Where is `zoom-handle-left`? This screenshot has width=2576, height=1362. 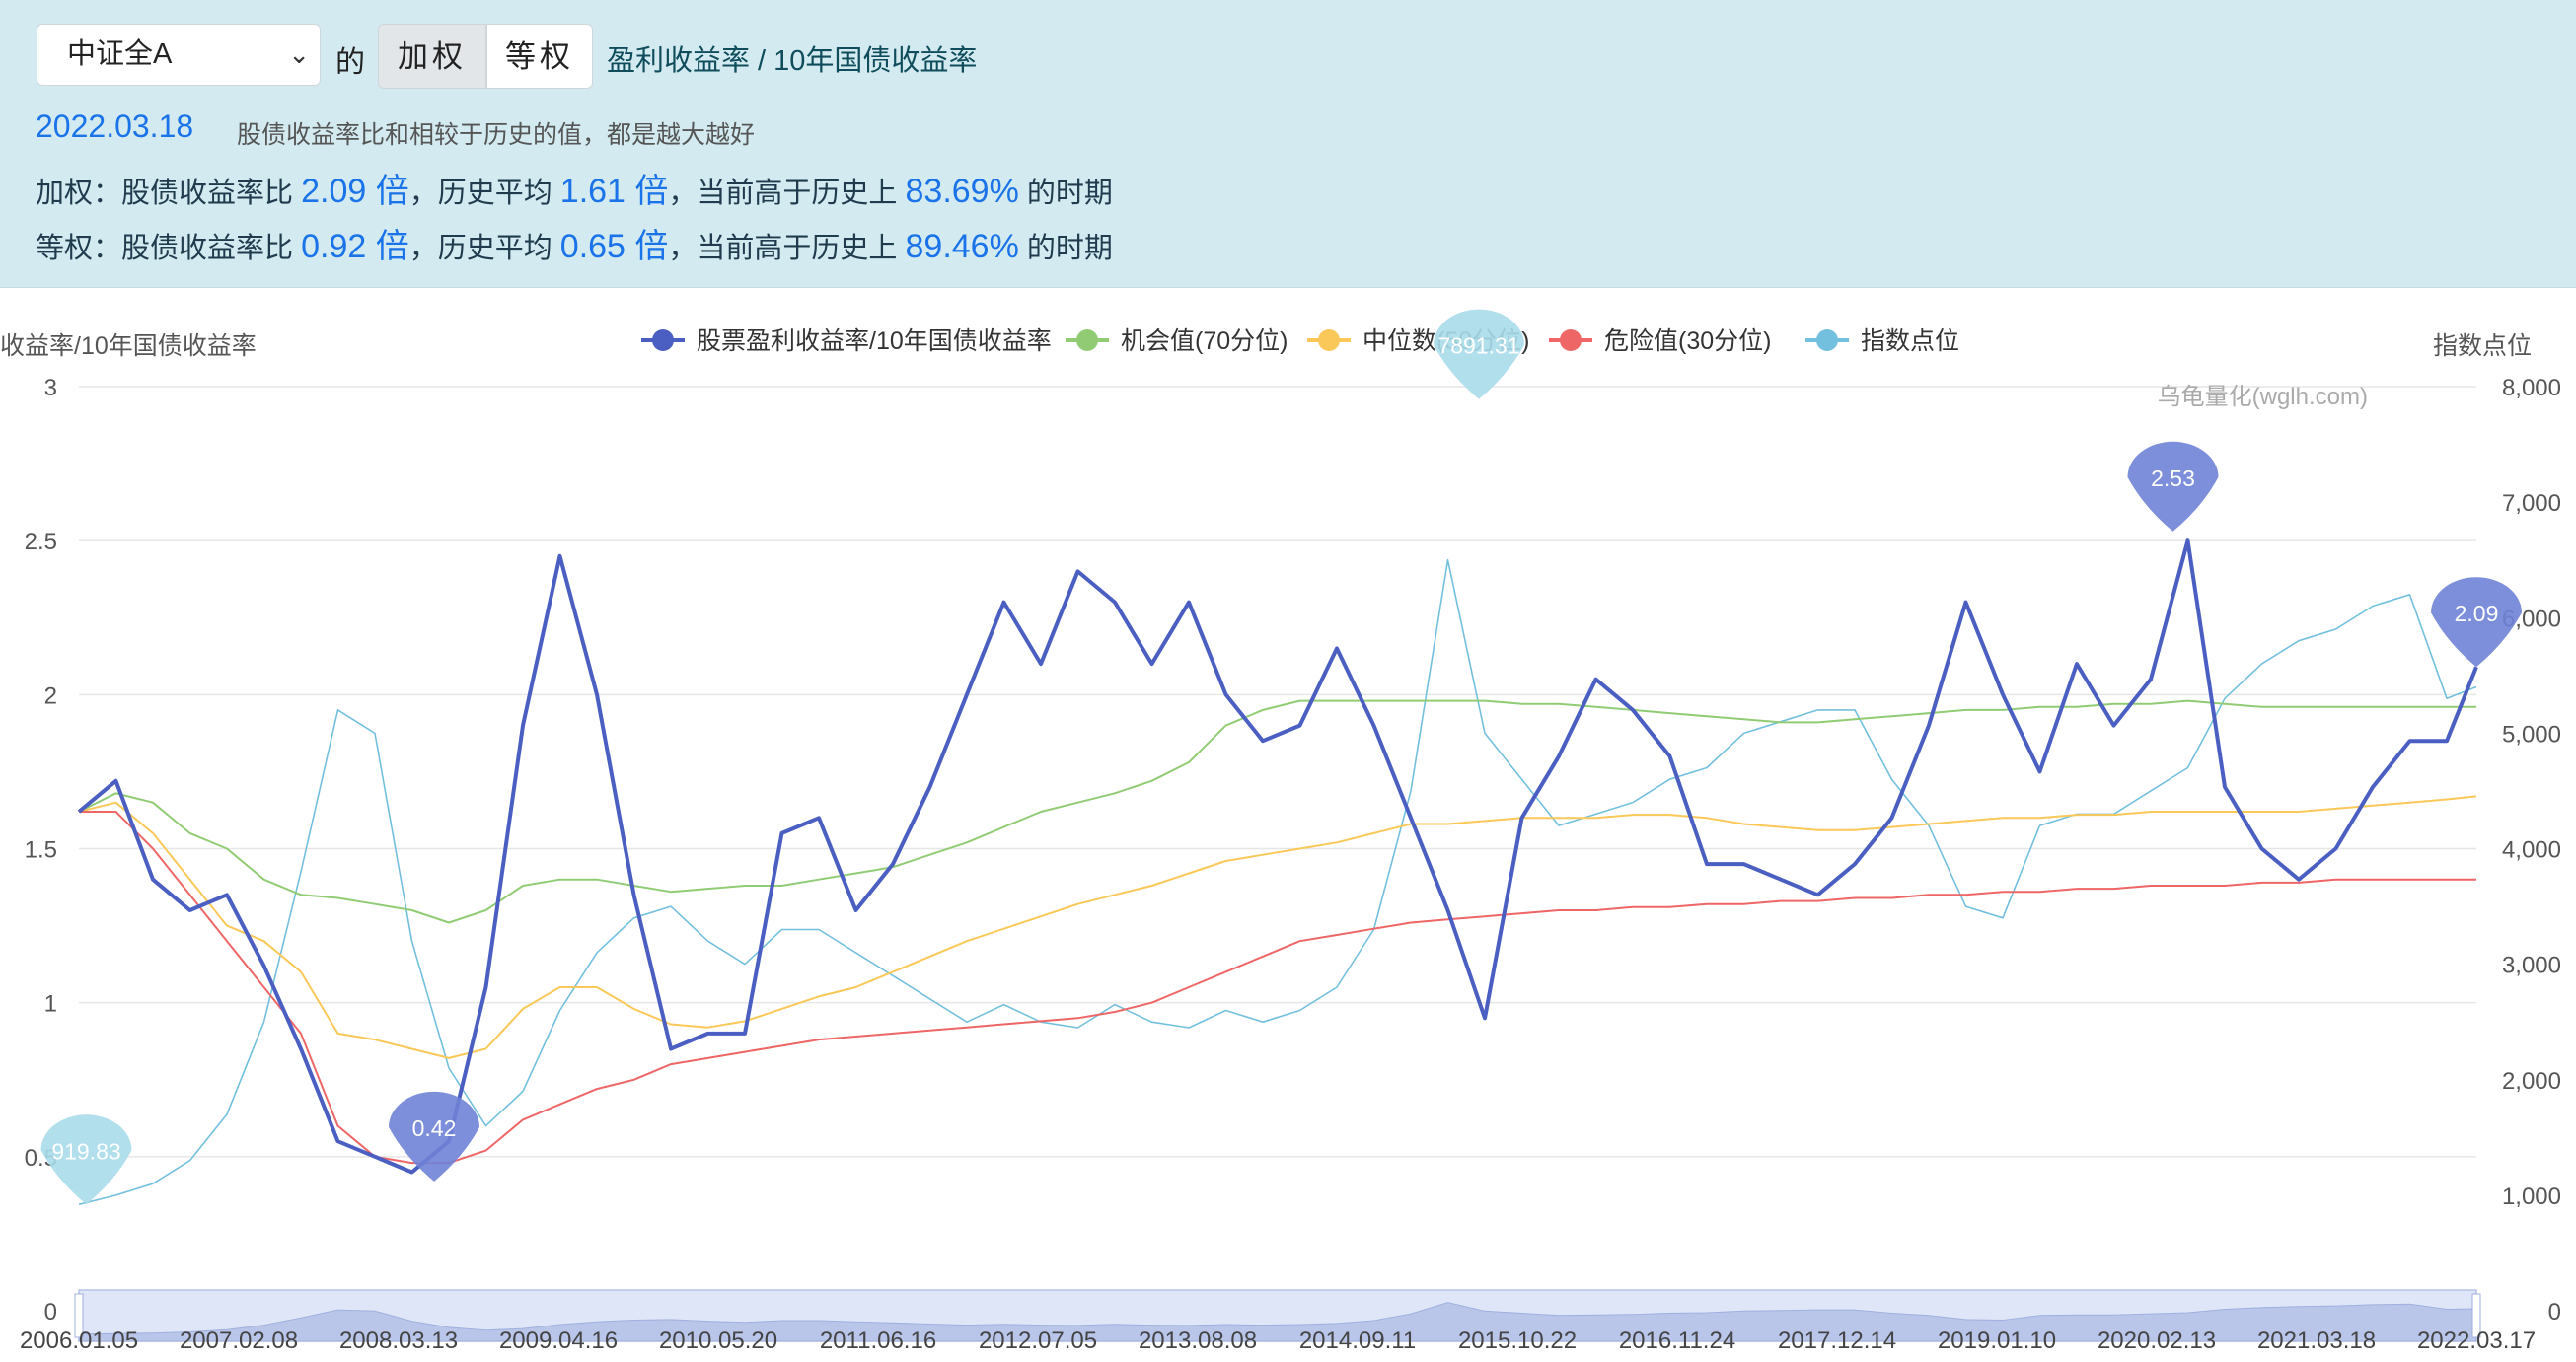
zoom-handle-left is located at coordinates (79, 1315).